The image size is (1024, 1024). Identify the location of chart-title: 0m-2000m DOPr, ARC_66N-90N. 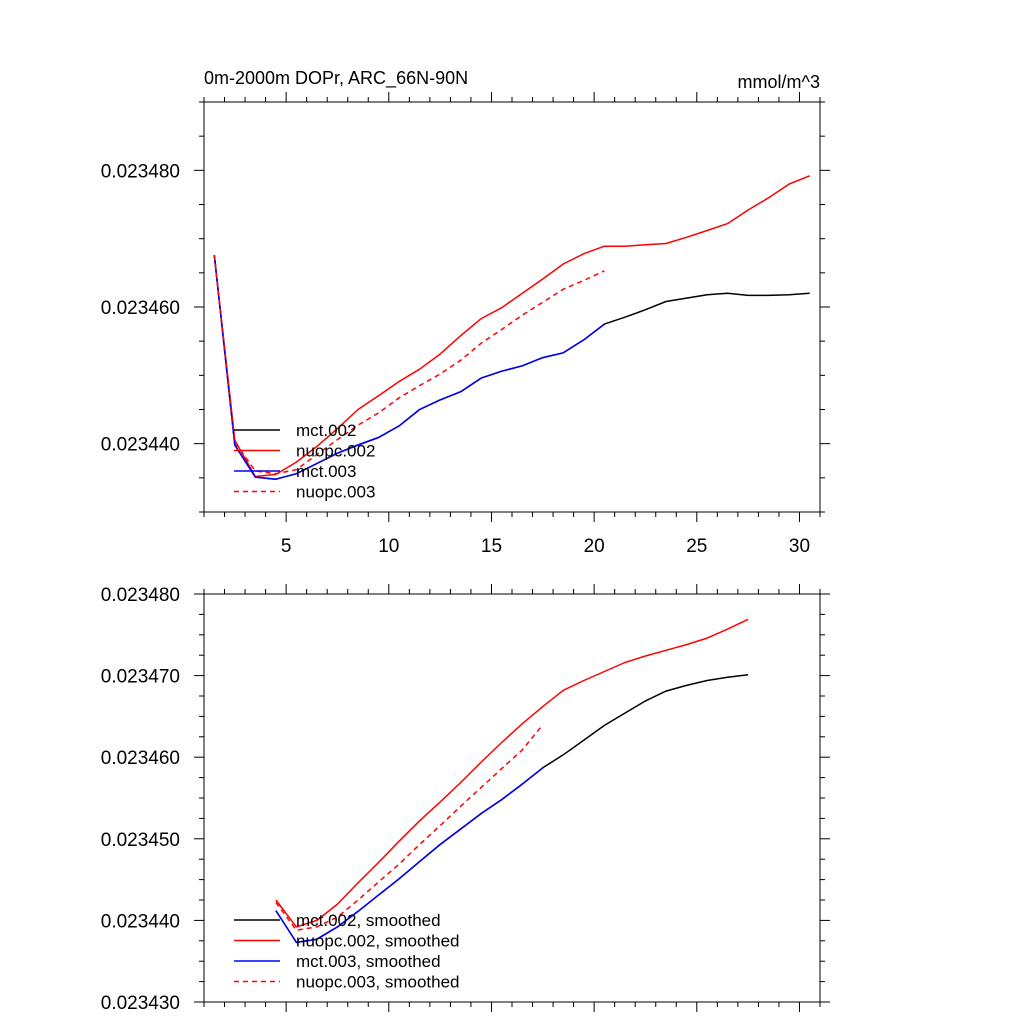
(336, 78).